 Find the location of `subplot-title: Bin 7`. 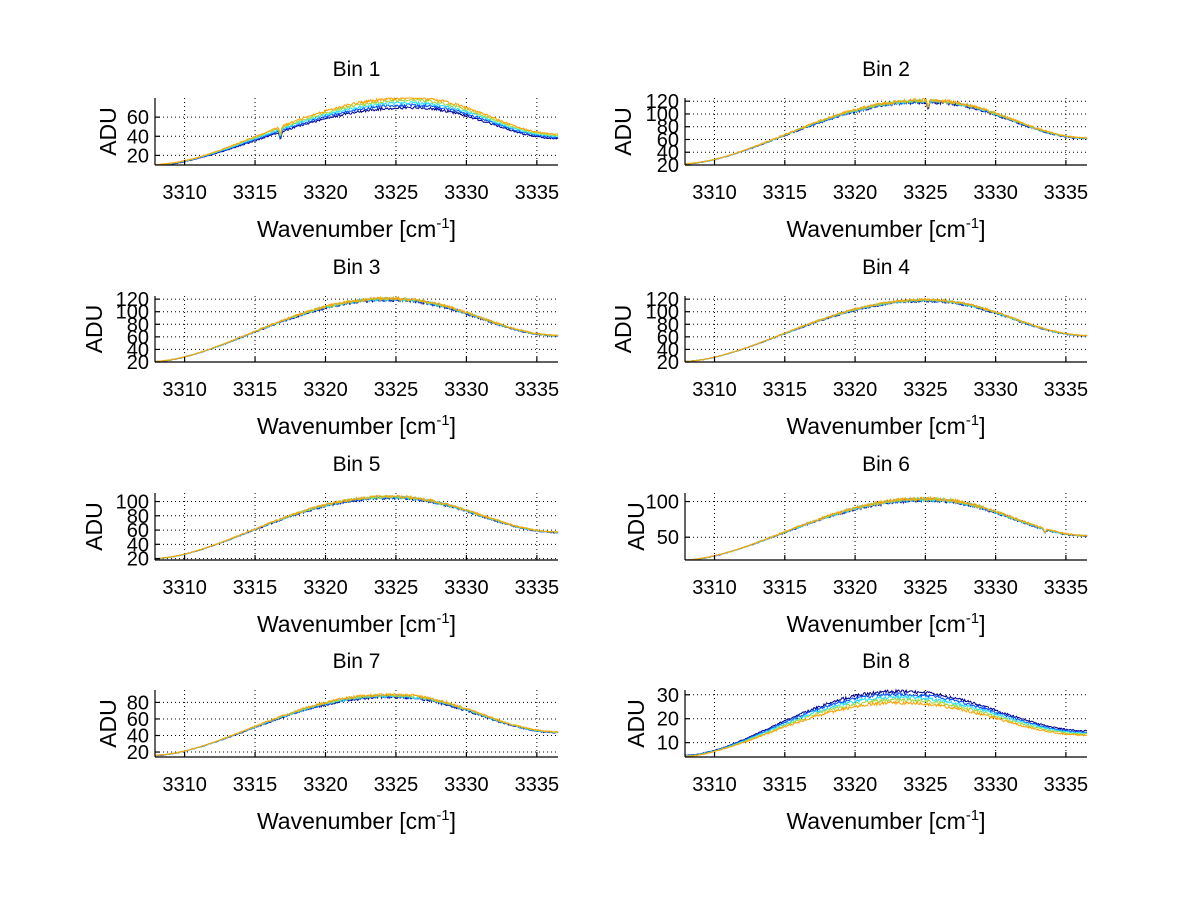

subplot-title: Bin 7 is located at coordinates (357, 661).